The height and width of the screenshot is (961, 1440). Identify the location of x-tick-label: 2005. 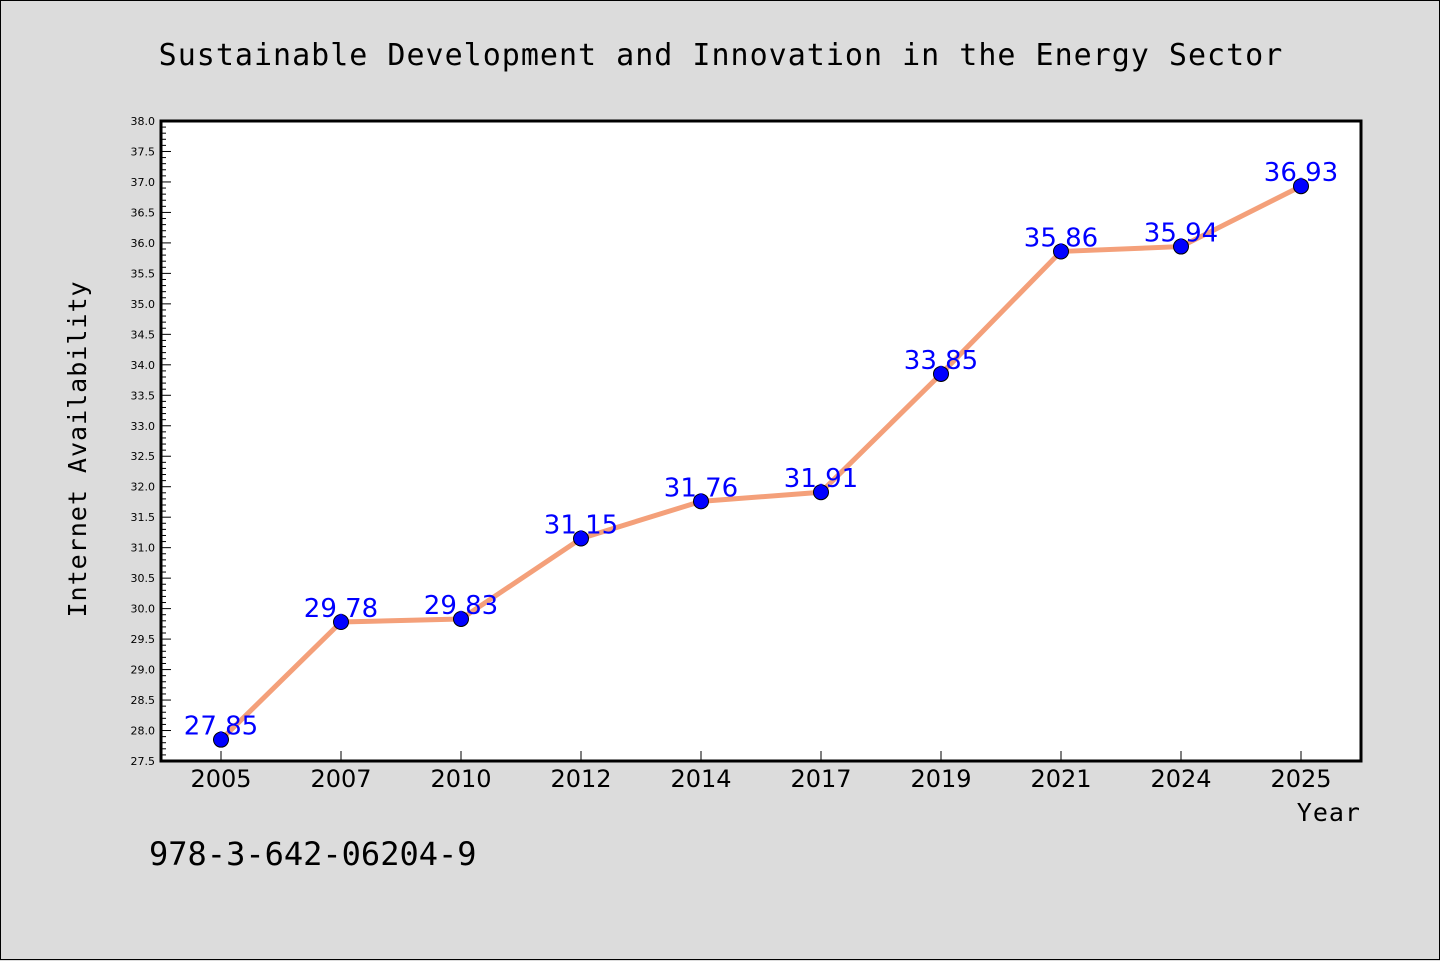
(220, 779).